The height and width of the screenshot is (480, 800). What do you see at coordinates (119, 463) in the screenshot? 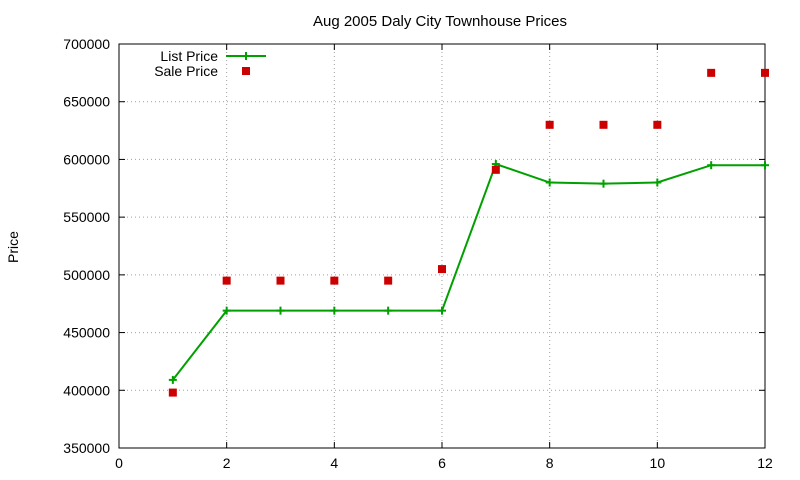
I see `x-tick-label: 0` at bounding box center [119, 463].